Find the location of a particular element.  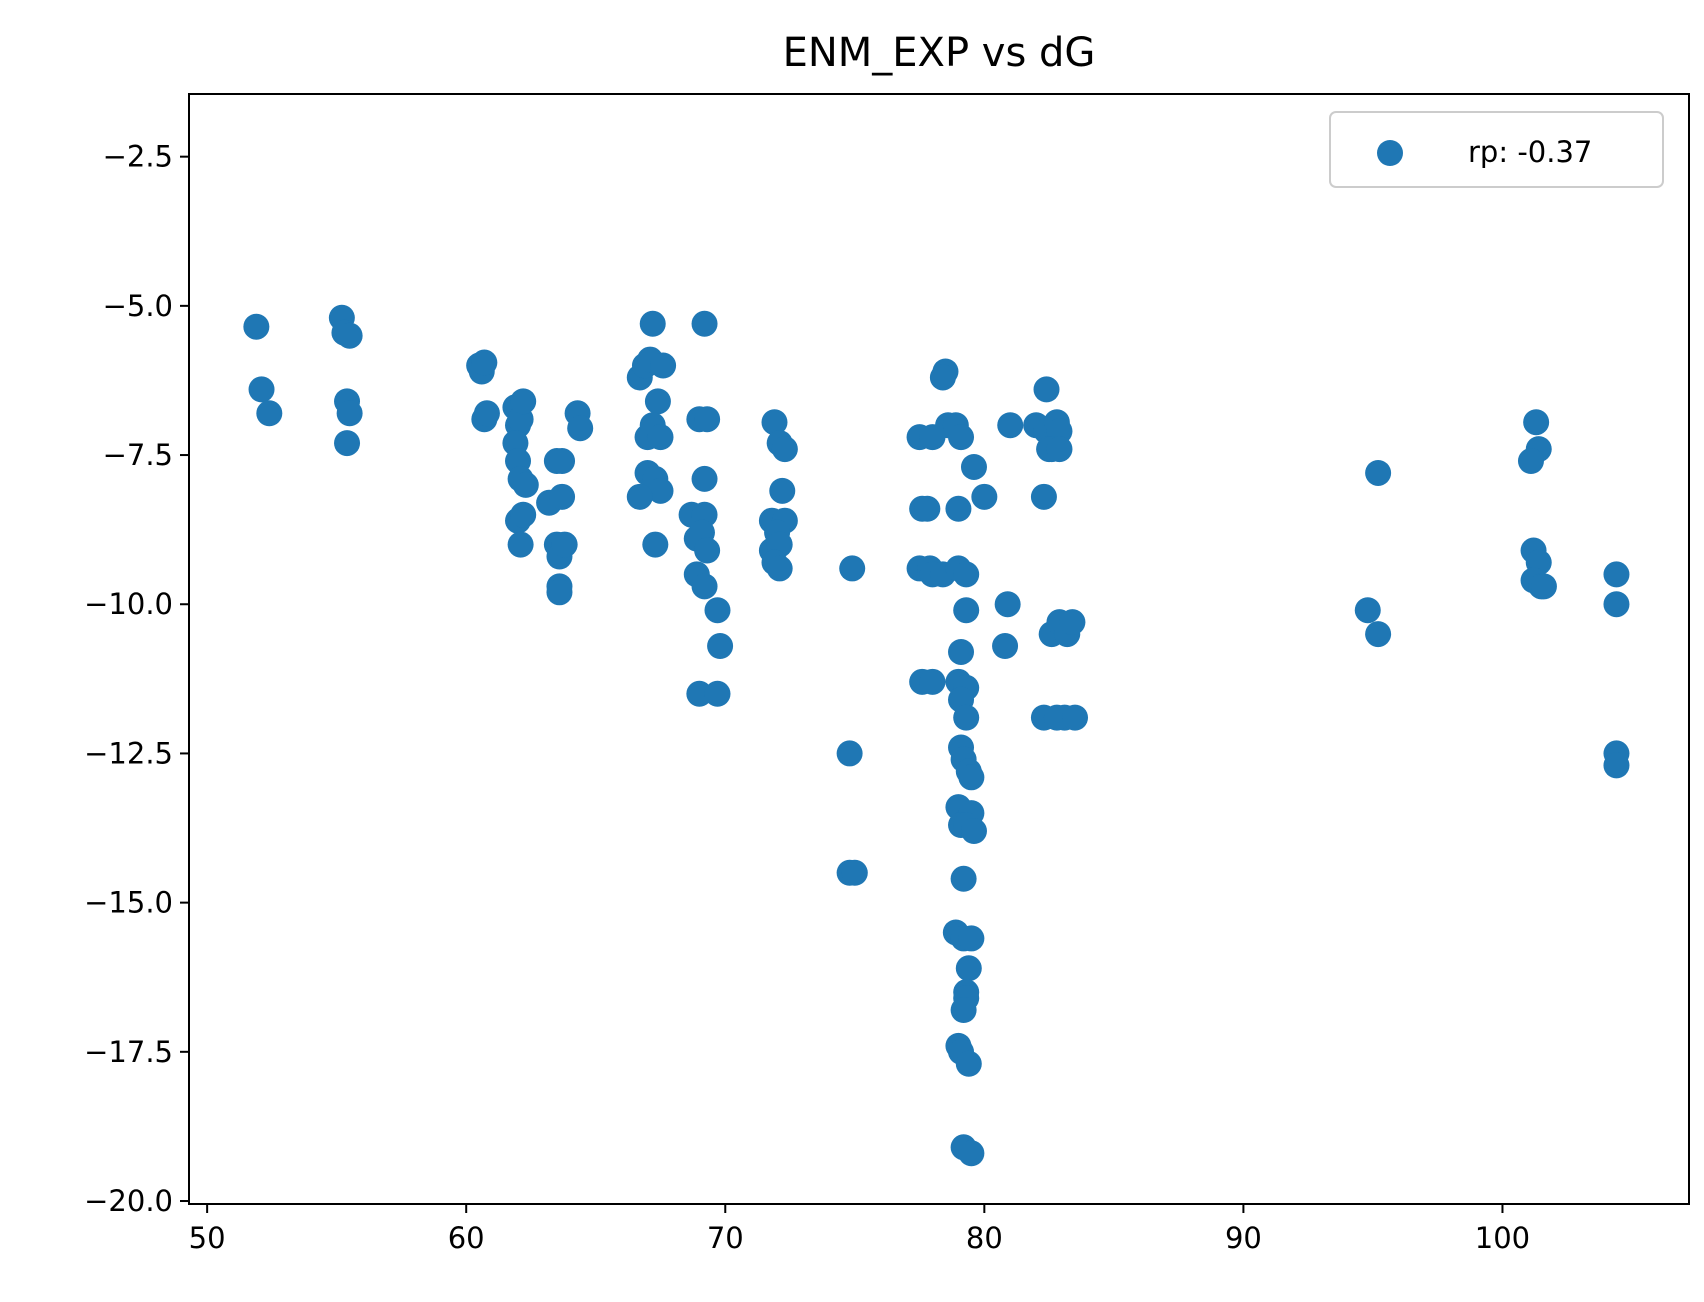

y-tick-label: −15.0 is located at coordinates (128, 903).